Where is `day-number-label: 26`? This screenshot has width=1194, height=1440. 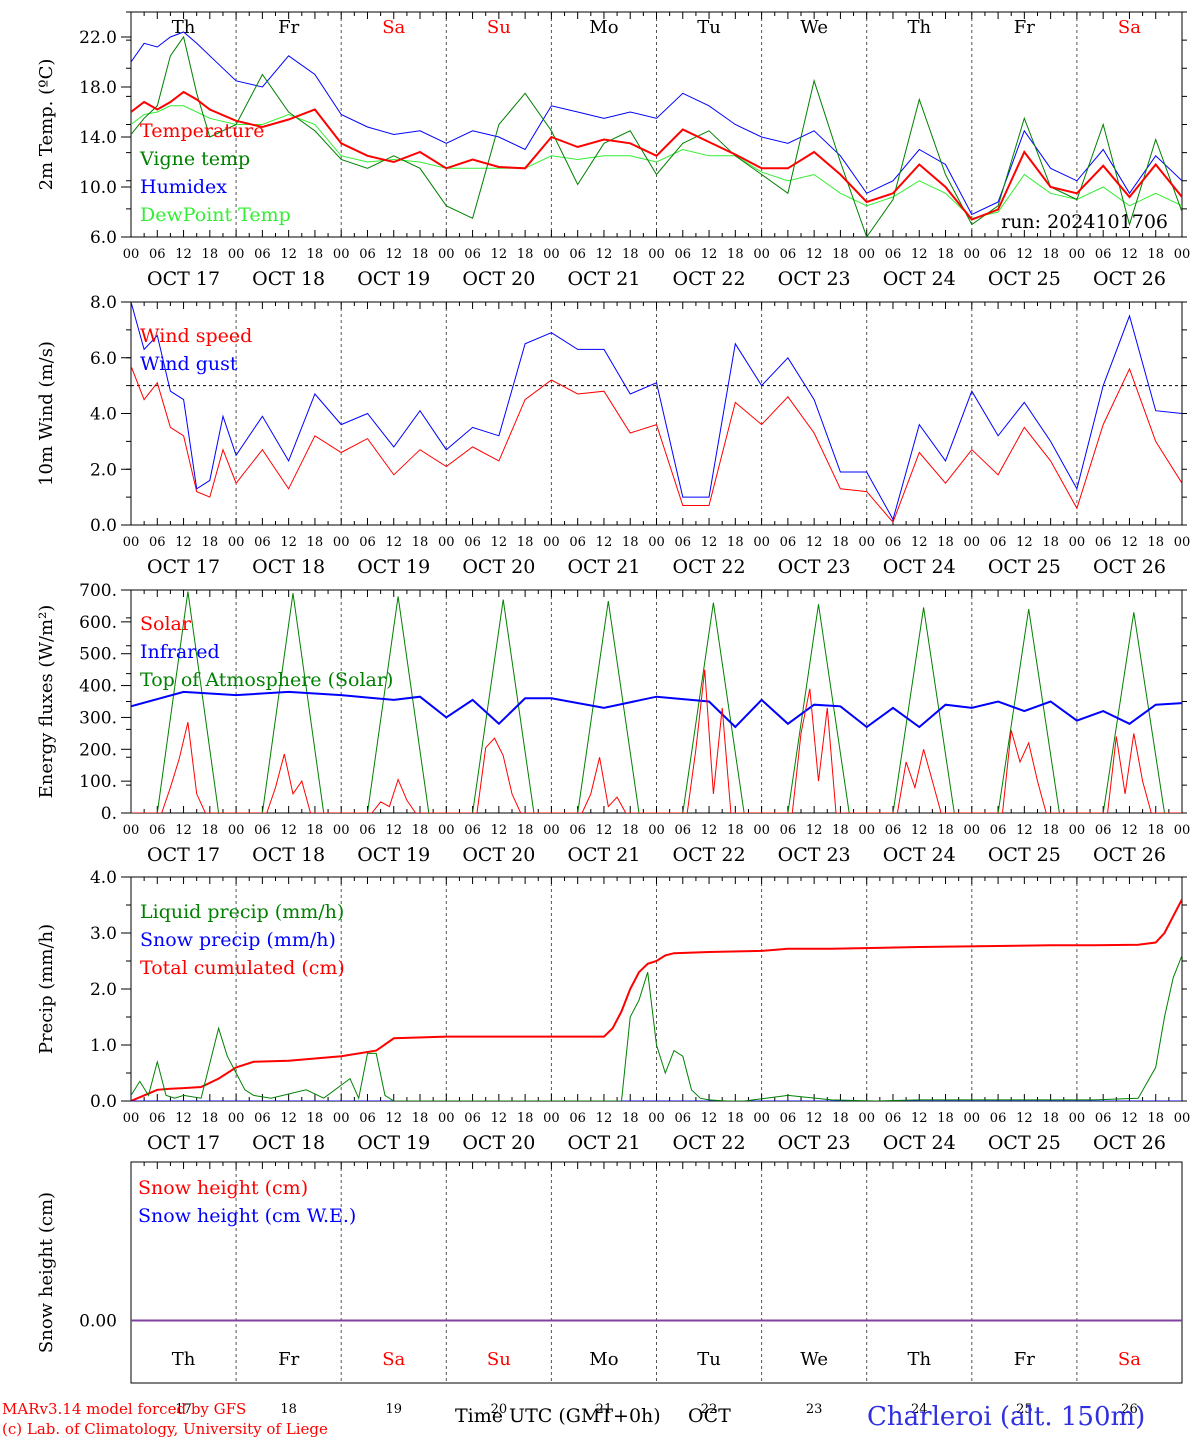 day-number-label: 26 is located at coordinates (1129, 1409).